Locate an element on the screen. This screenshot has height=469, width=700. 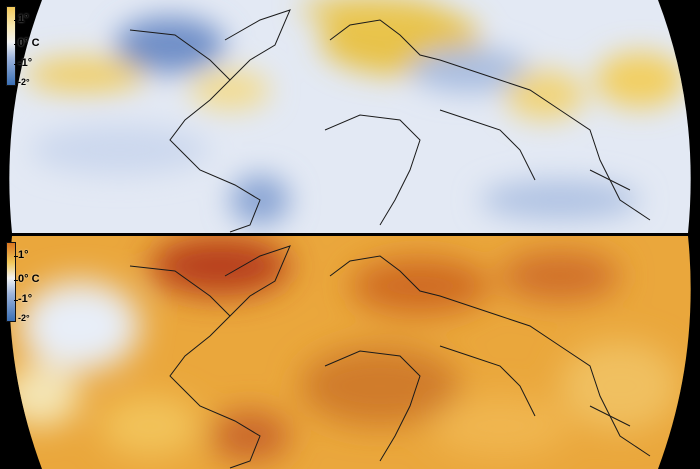
color-legend-top: 1° 0° C -1° -2° is located at coordinates (26, 46).